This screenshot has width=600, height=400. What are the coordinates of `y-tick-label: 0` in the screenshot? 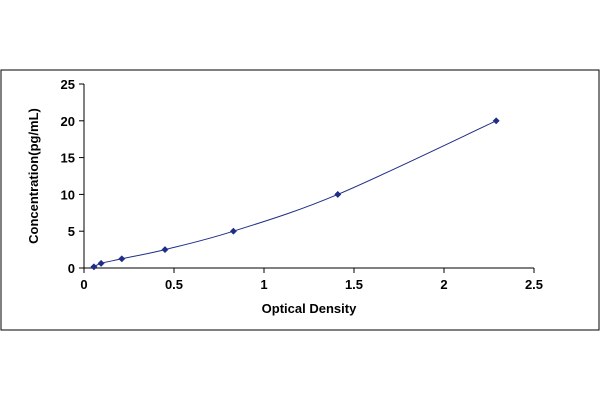 It's located at (71, 268).